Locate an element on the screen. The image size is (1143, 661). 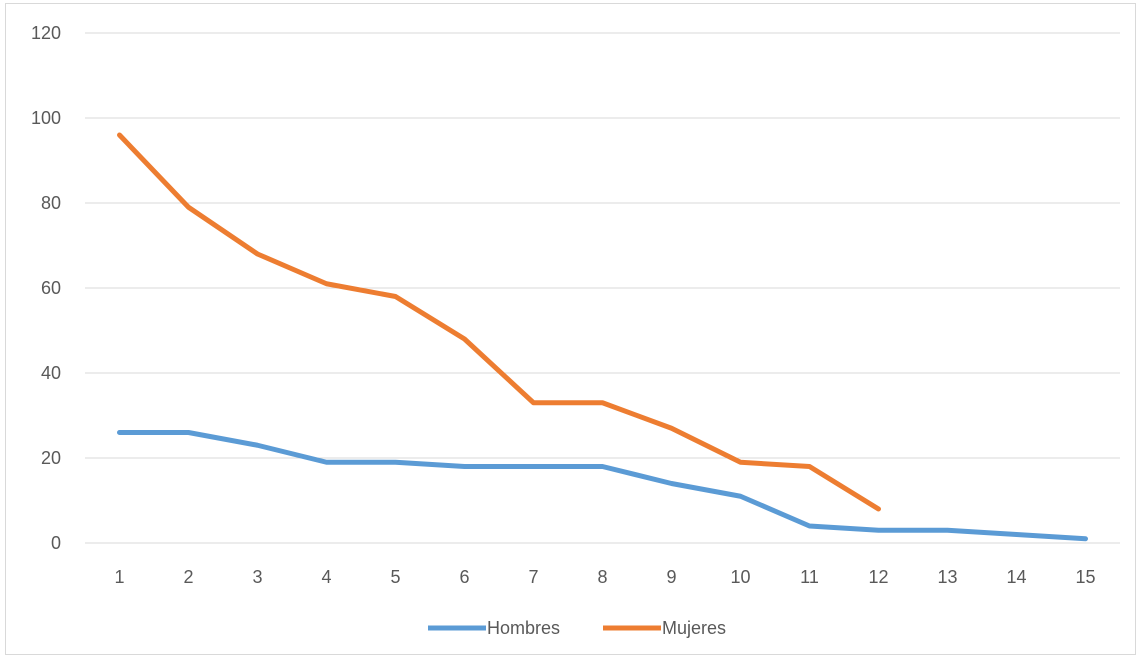
y-tick-label-20: 20 is located at coordinates (51, 458).